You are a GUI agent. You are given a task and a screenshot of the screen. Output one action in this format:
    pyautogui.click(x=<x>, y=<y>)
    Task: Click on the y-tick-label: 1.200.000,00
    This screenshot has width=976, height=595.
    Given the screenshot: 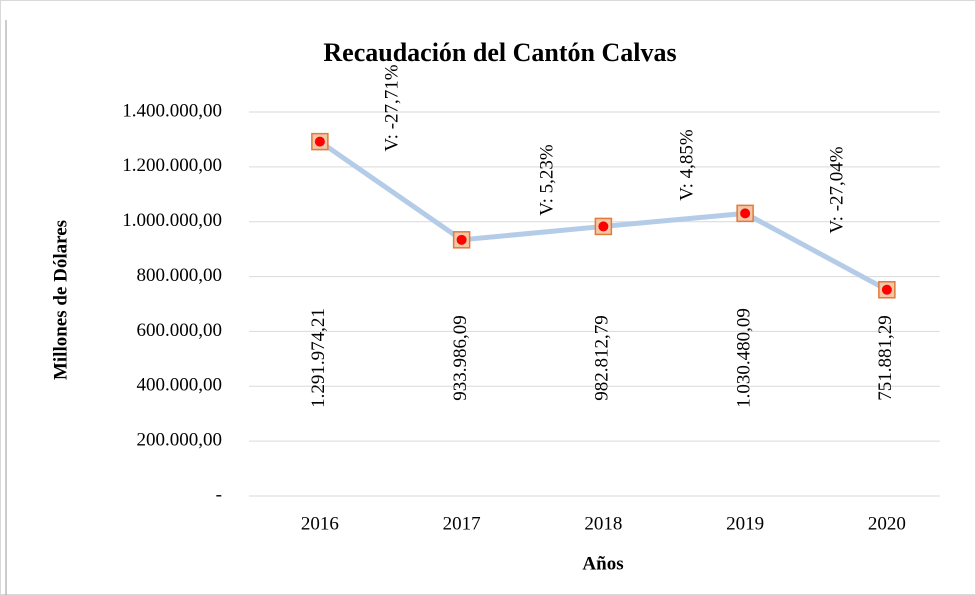 What is the action you would take?
    pyautogui.click(x=172, y=165)
    